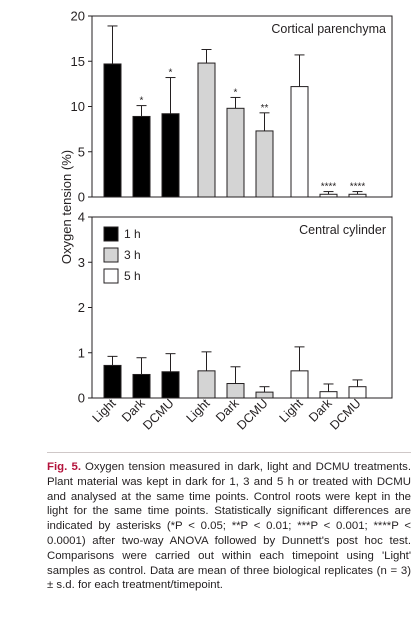 This screenshot has height=628, width=420. I want to click on legend-label: 5 h, so click(132, 276).